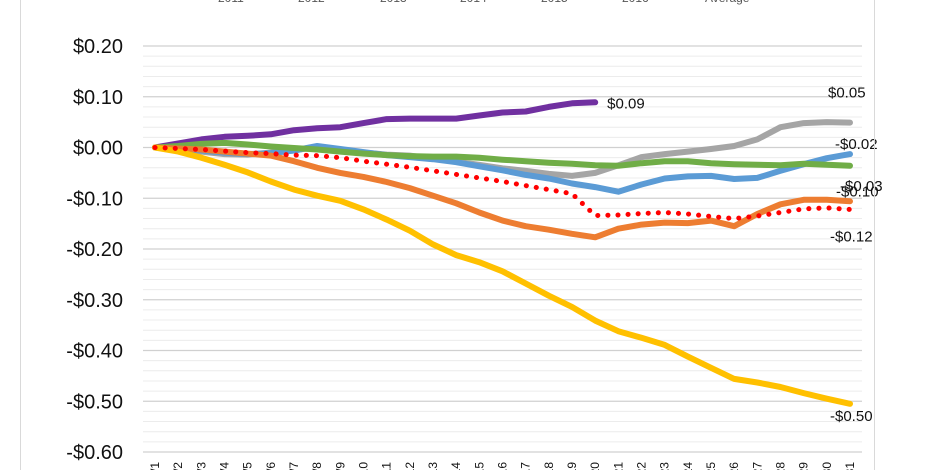 This screenshot has height=475, width=932. I want to click on x-tick-label: 1/8, so click(317, 466).